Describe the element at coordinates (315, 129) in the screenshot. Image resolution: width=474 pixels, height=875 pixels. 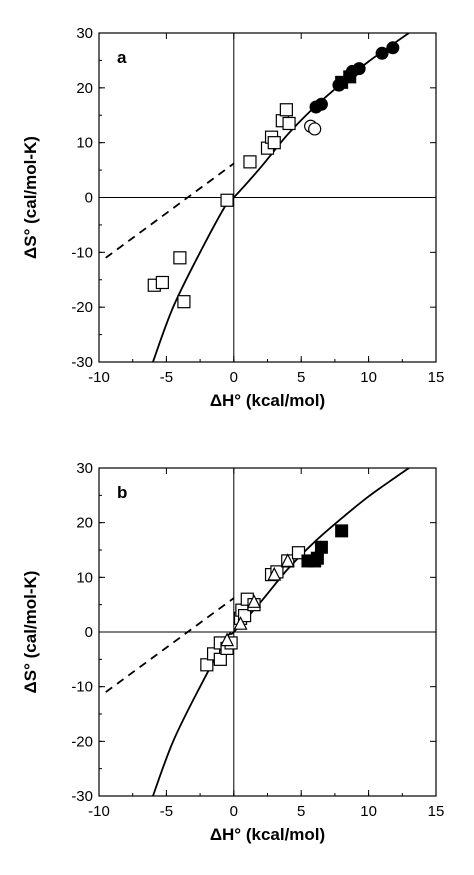
I see `open-circle-point` at that location.